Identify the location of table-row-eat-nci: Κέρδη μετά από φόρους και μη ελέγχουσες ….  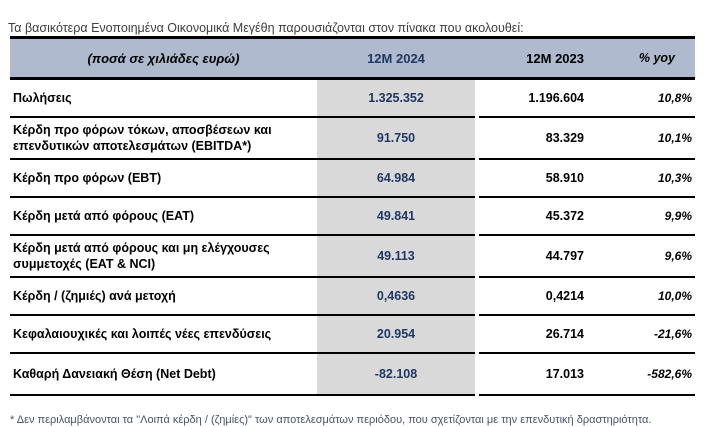
(352, 257).